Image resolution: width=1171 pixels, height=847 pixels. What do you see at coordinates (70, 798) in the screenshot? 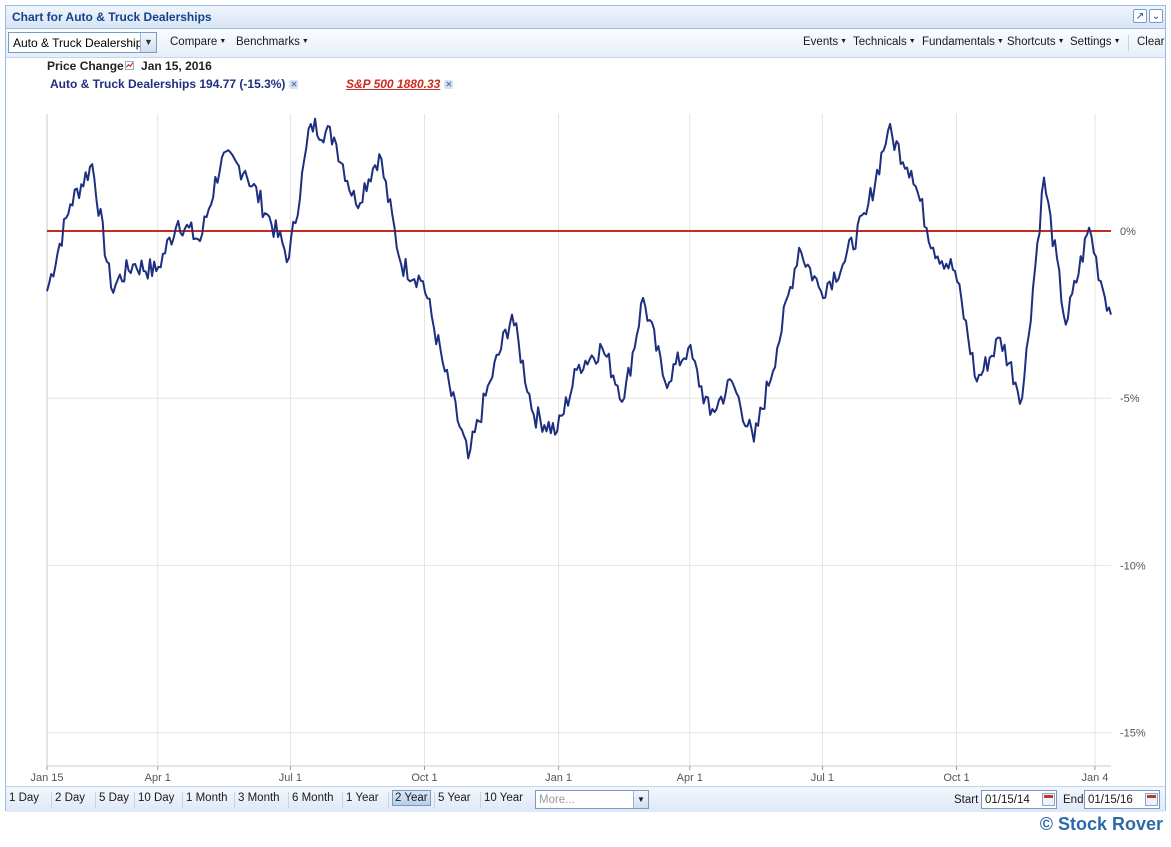
I see `range-button-2-day: 2 Day` at bounding box center [70, 798].